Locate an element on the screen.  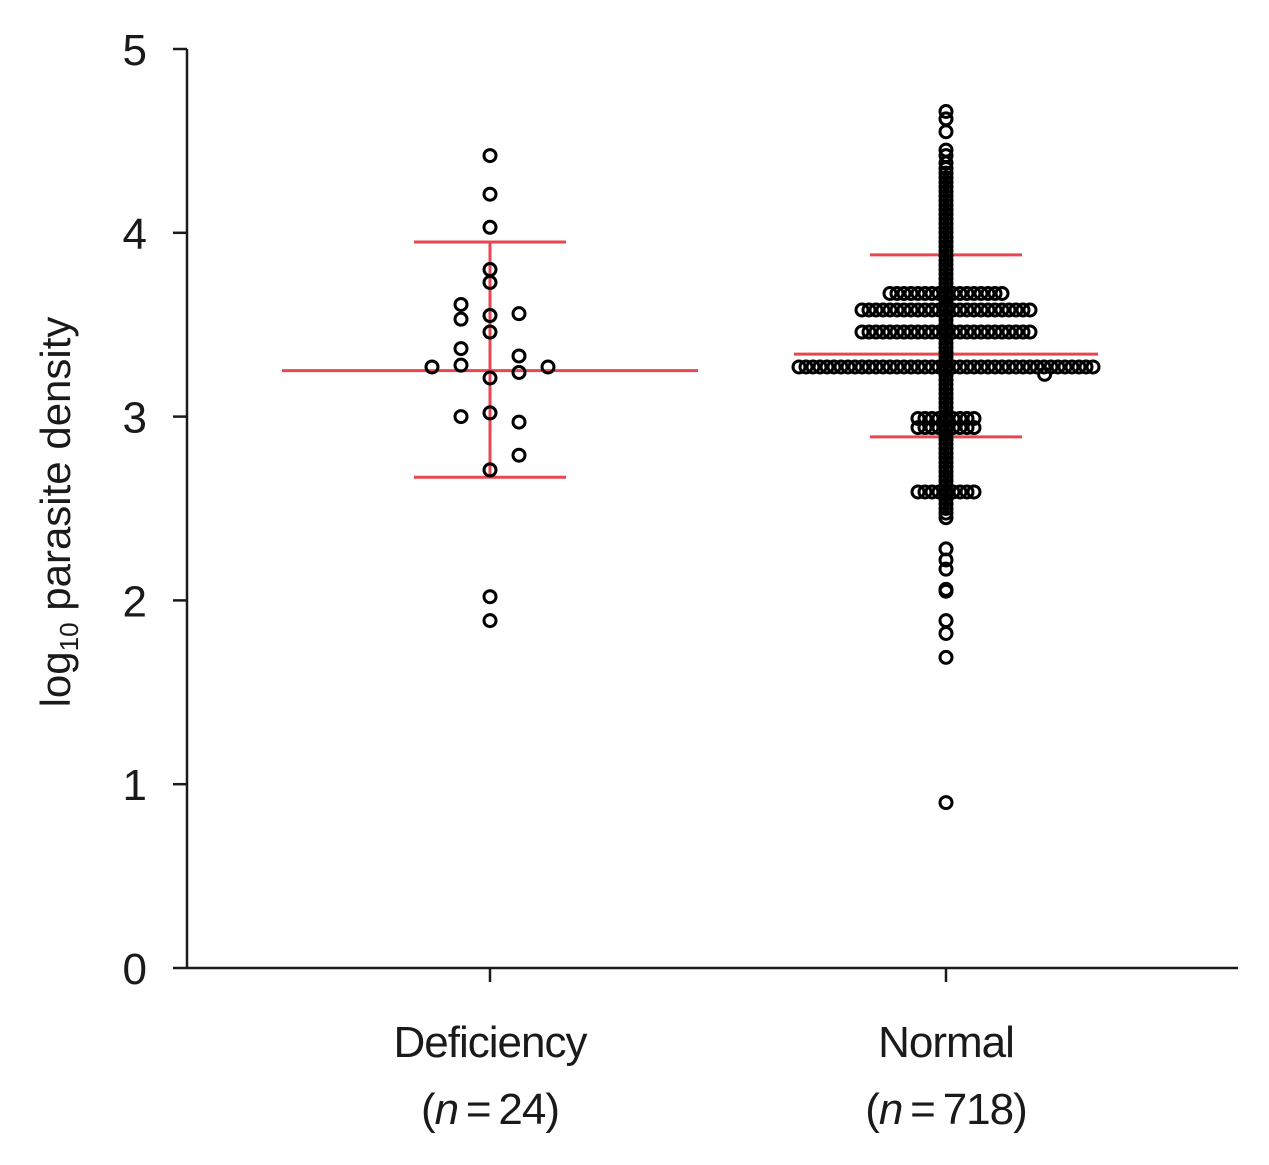
y-axis-title: log10 parasite density is located at coordinates (58, 512).